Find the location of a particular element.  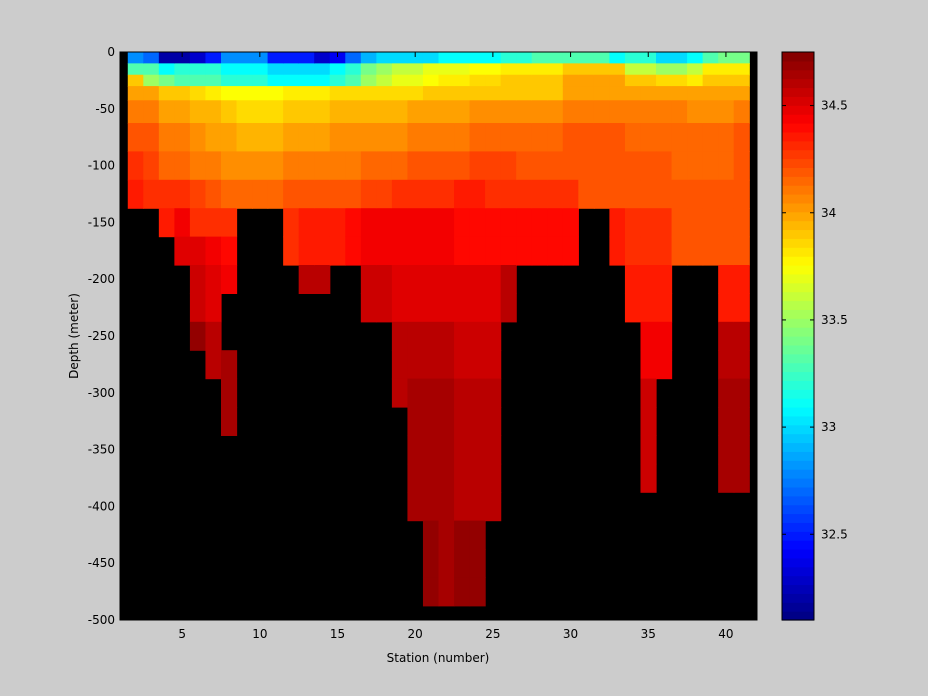

colorbar-gradient is located at coordinates (798, 336).